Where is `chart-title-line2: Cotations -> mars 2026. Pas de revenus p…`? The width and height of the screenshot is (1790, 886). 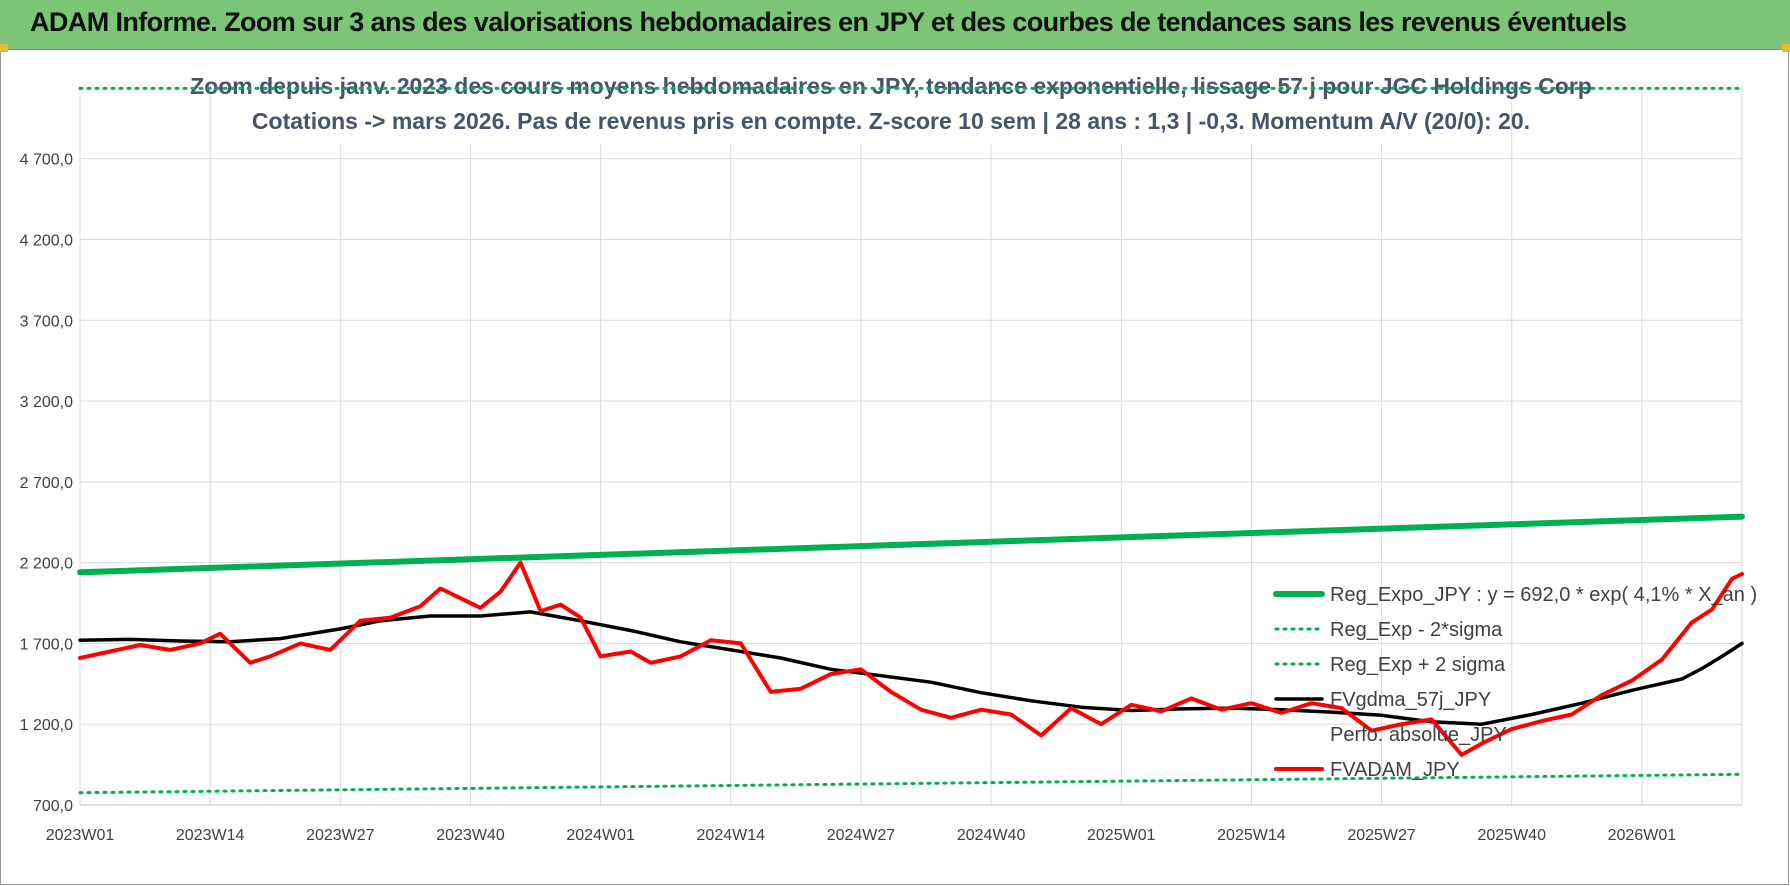 chart-title-line2: Cotations -> mars 2026. Pas de revenus p… is located at coordinates (891, 121).